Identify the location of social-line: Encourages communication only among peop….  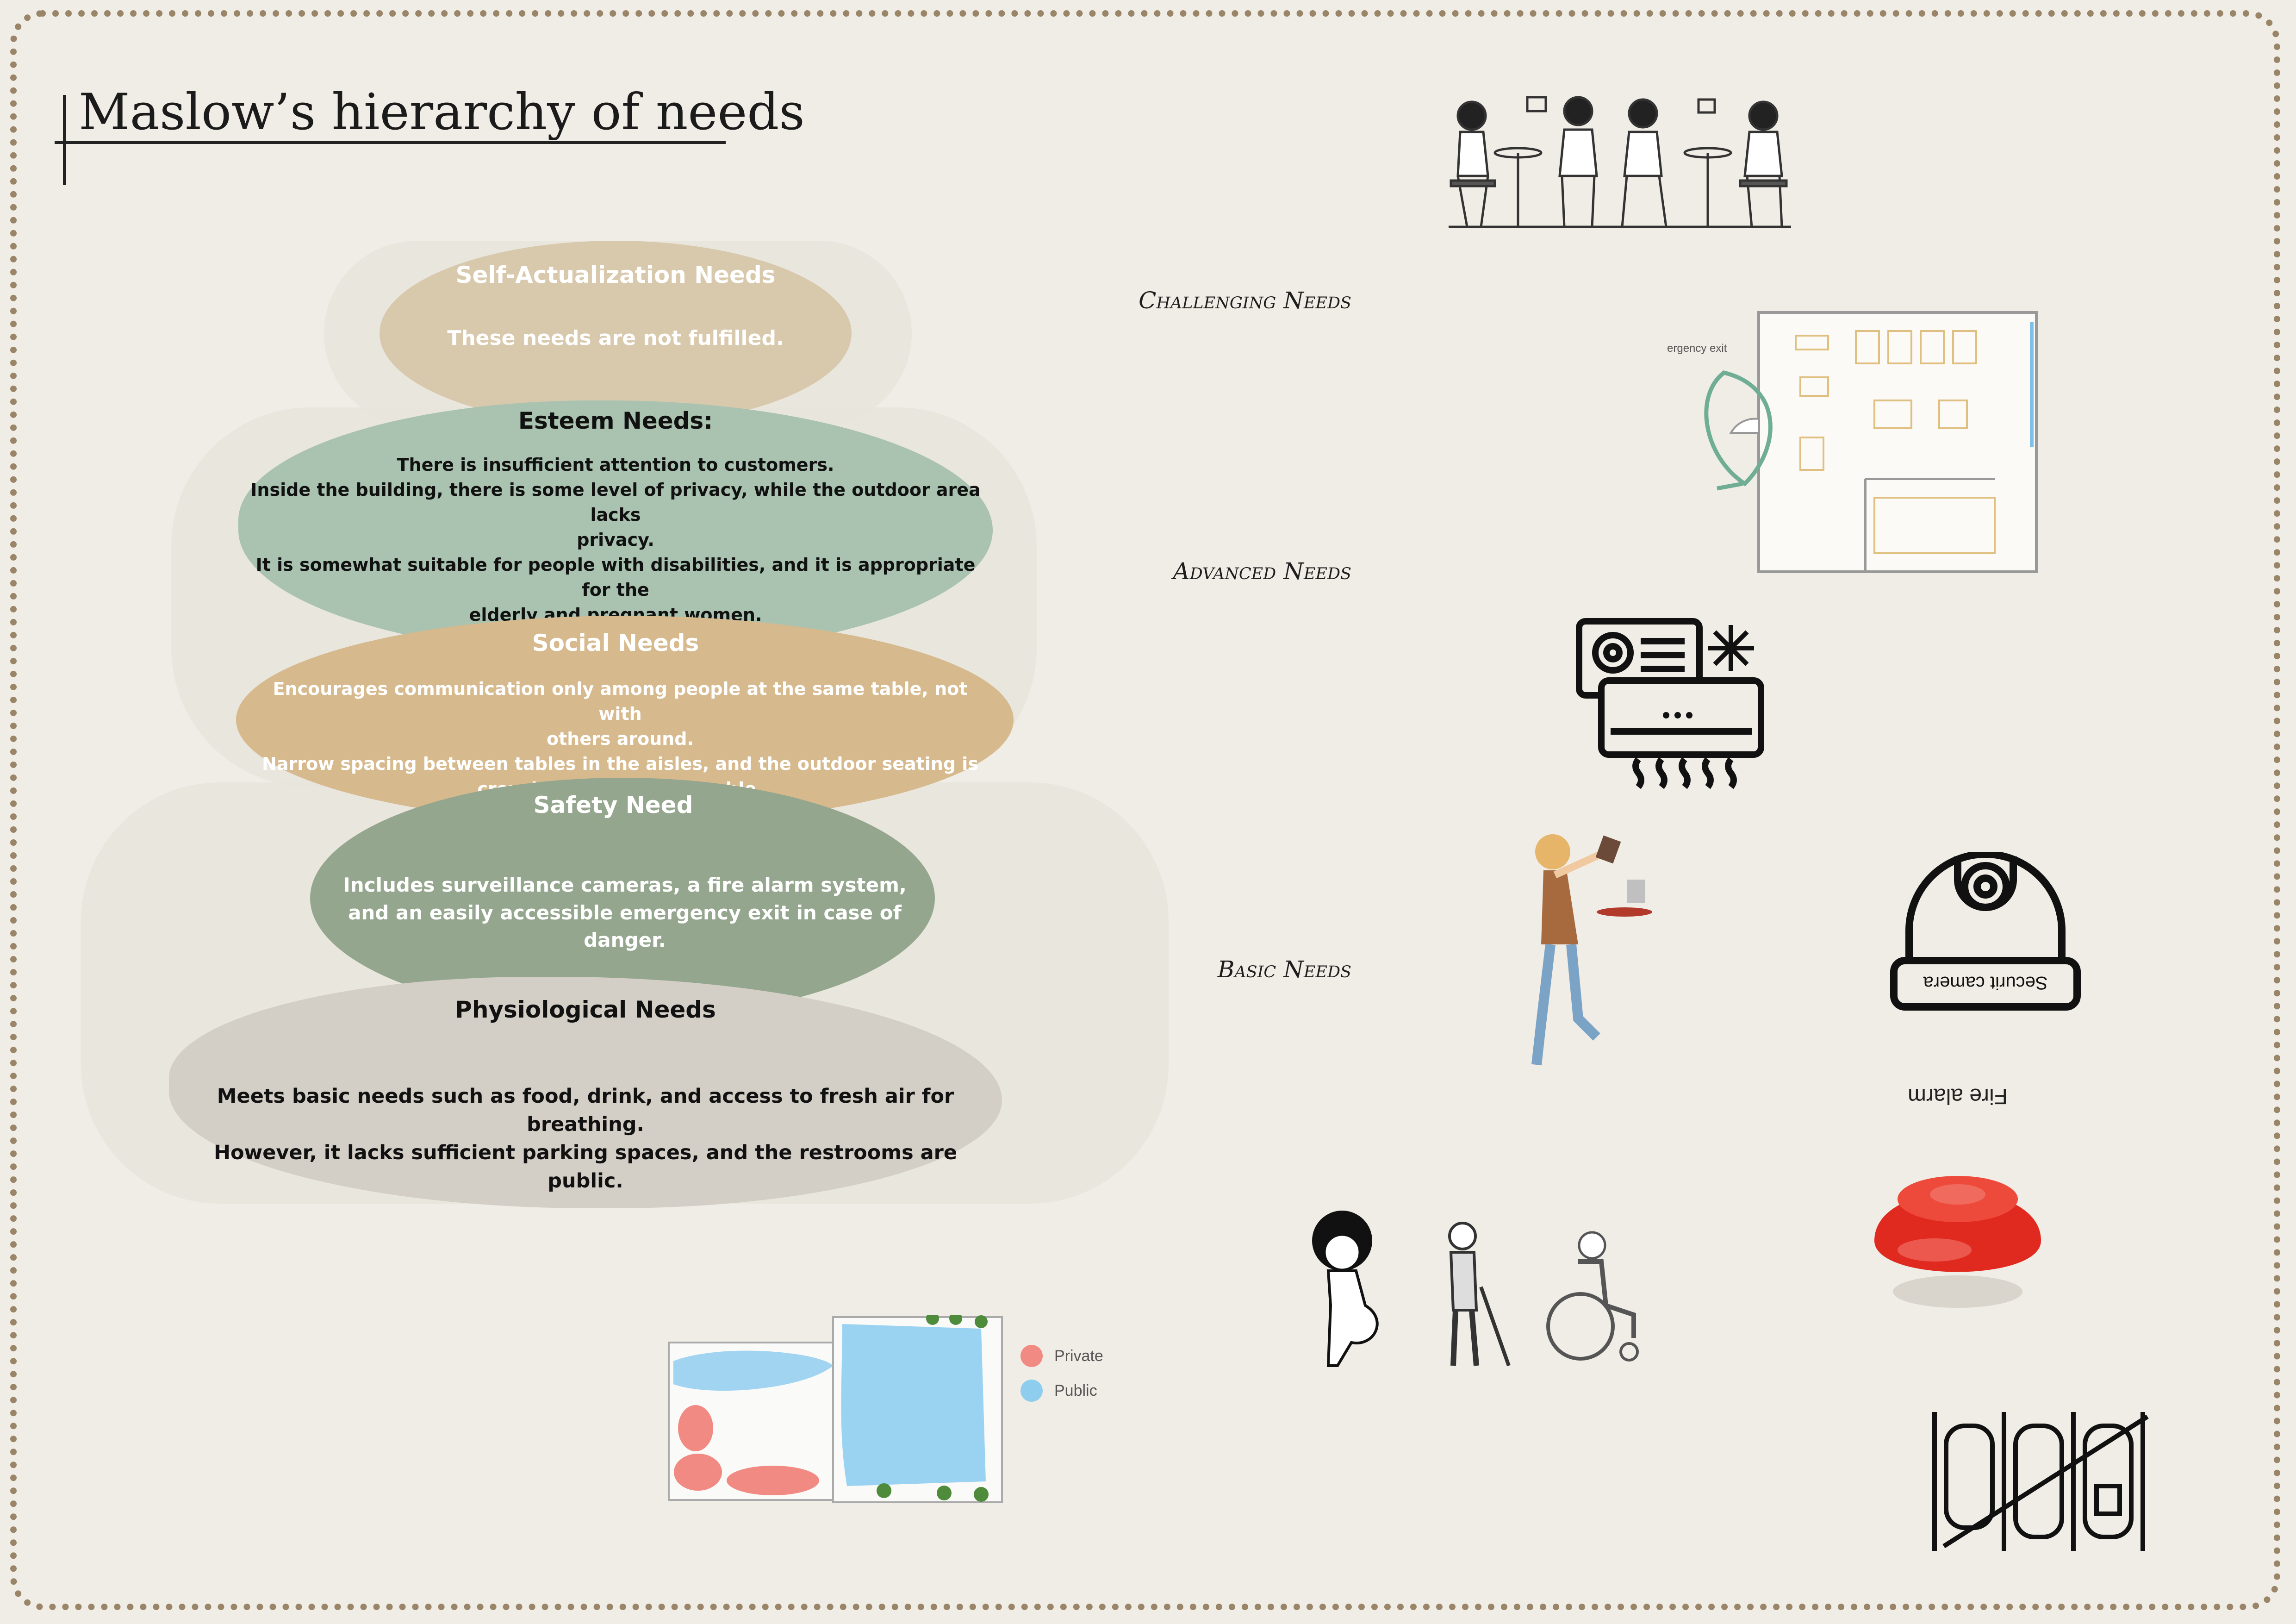
(620, 701).